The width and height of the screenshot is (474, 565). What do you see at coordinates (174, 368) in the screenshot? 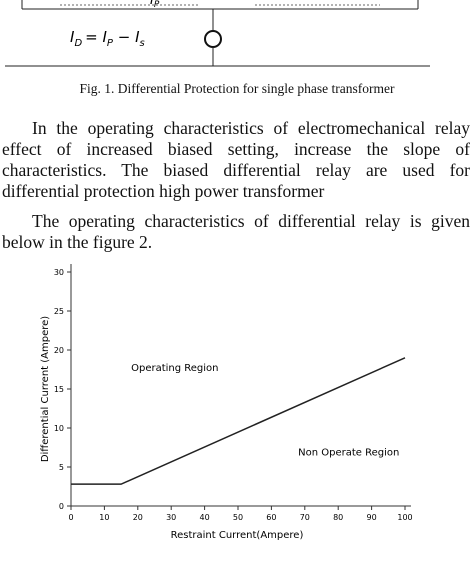
I see `annotation: Operating Region` at bounding box center [174, 368].